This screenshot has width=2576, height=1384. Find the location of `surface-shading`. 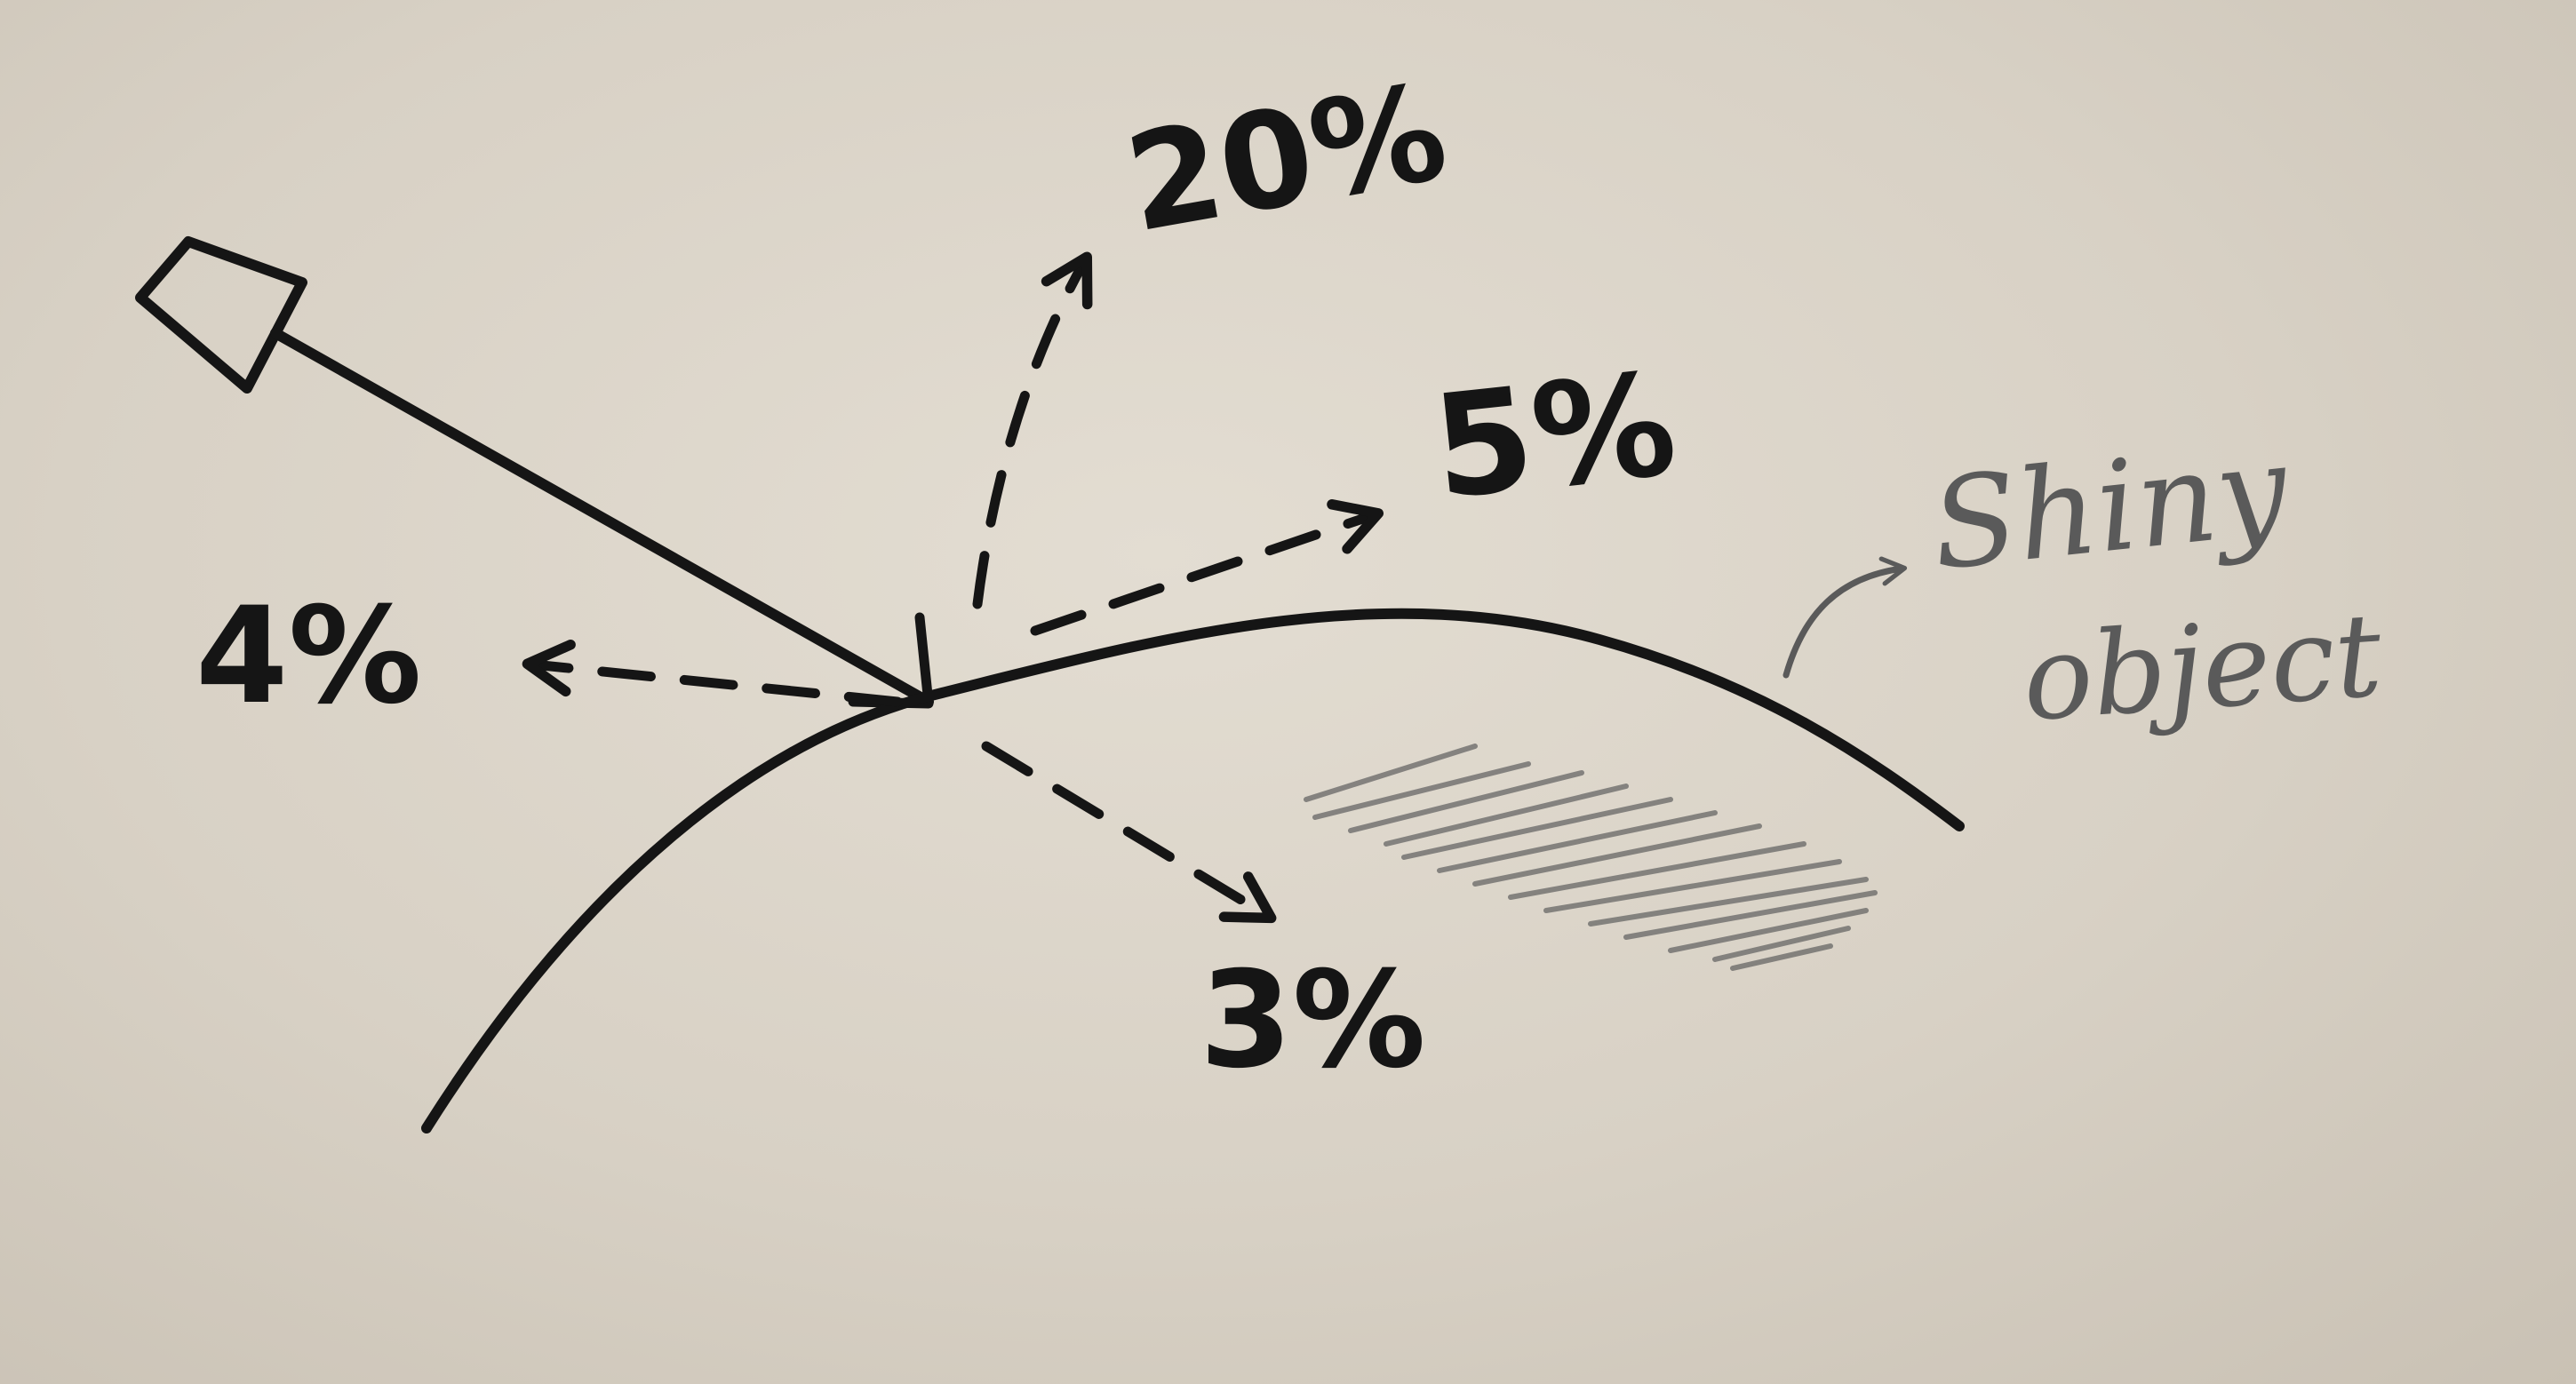

surface-shading is located at coordinates (1591, 857).